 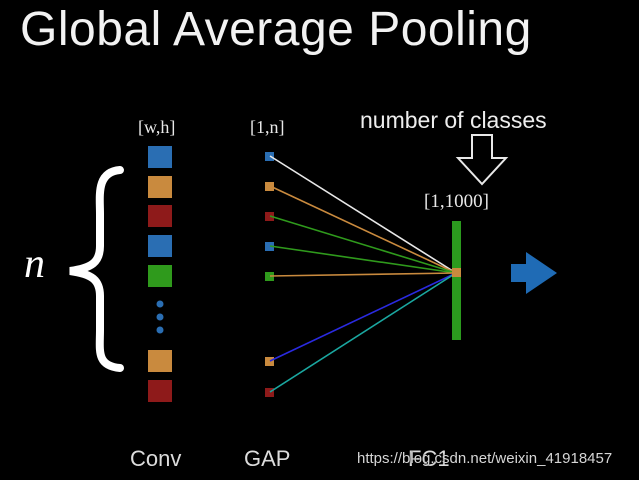 What do you see at coordinates (456, 272) in the screenshot?
I see `fc1-active-unit` at bounding box center [456, 272].